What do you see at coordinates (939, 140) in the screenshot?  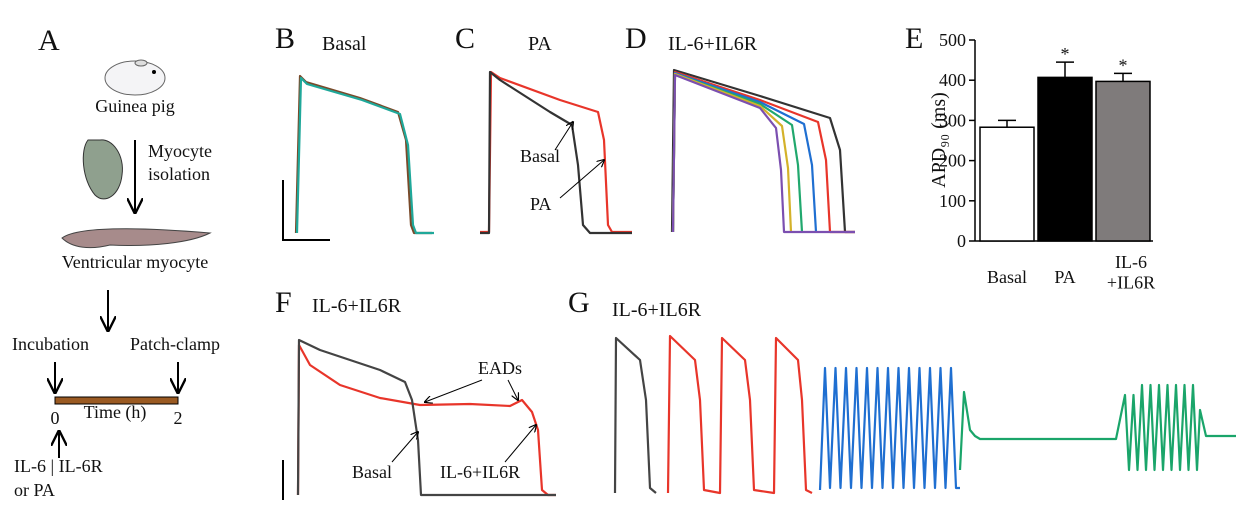 I see `y-axis-label: APD₉₀ (ms)` at bounding box center [939, 140].